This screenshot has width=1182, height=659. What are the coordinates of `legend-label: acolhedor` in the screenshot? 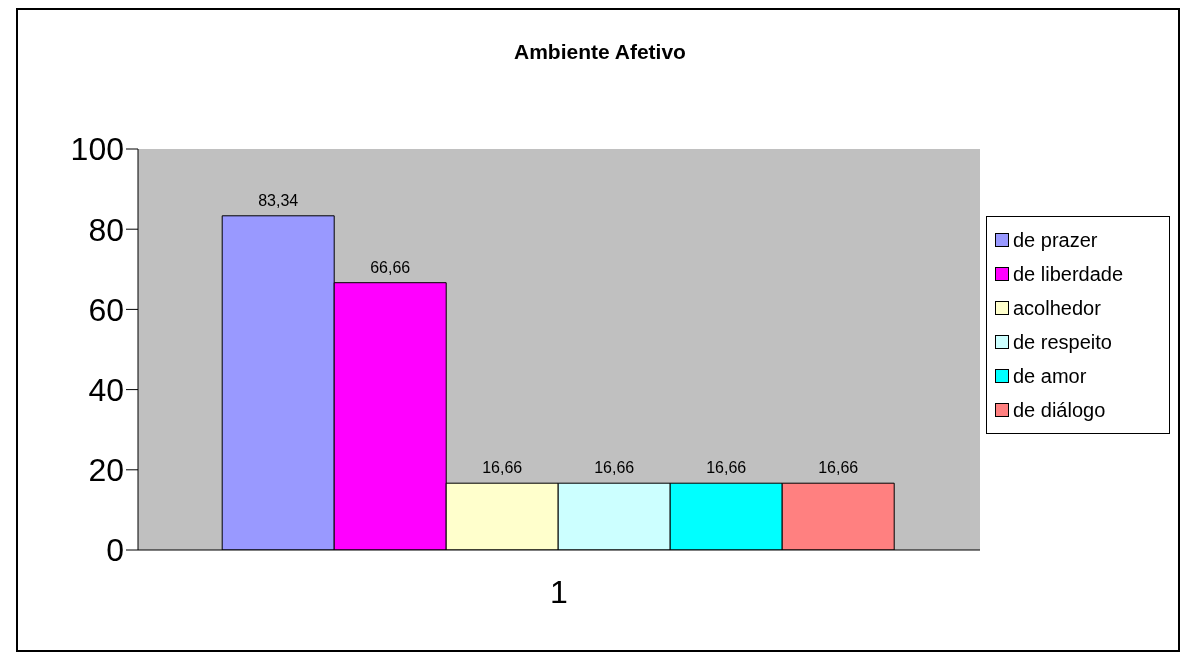 It's located at (1057, 308).